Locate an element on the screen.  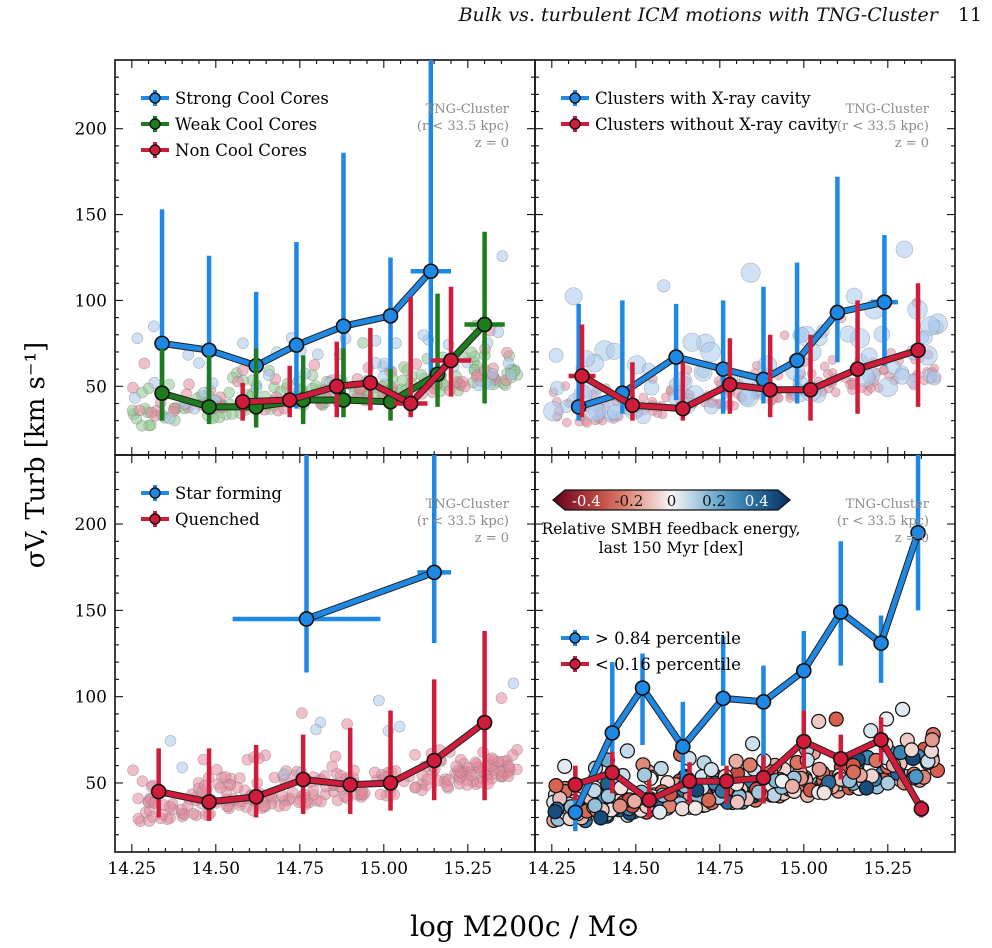
colorbar-bar is located at coordinates (671, 500).